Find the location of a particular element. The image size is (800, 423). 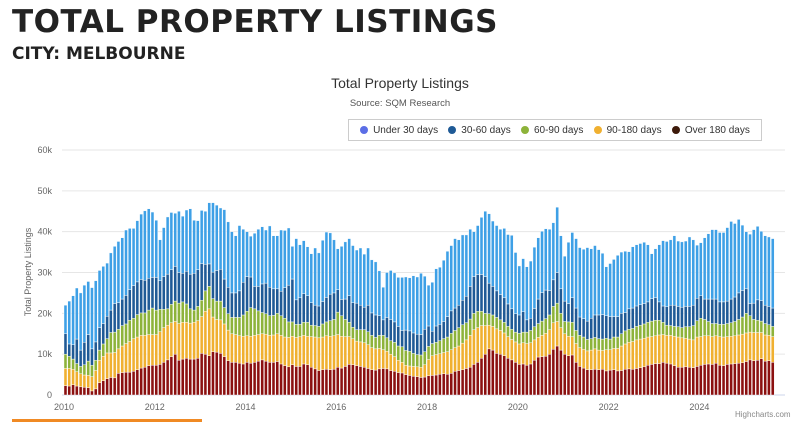

legend-item: Under 30 days is located at coordinates (399, 130).